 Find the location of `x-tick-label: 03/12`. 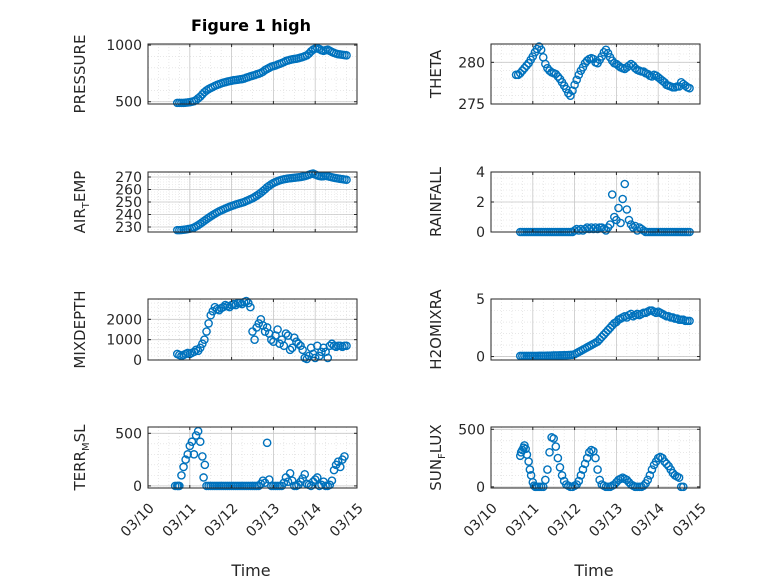

x-tick-label: 03/12 is located at coordinates (222, 520).